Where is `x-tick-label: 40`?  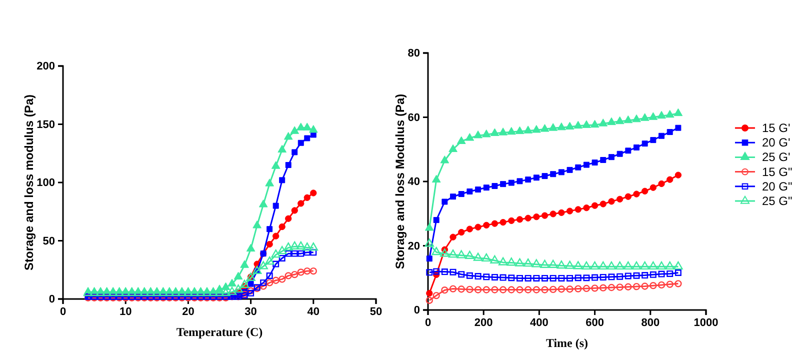 x-tick-label: 40 is located at coordinates (313, 312).